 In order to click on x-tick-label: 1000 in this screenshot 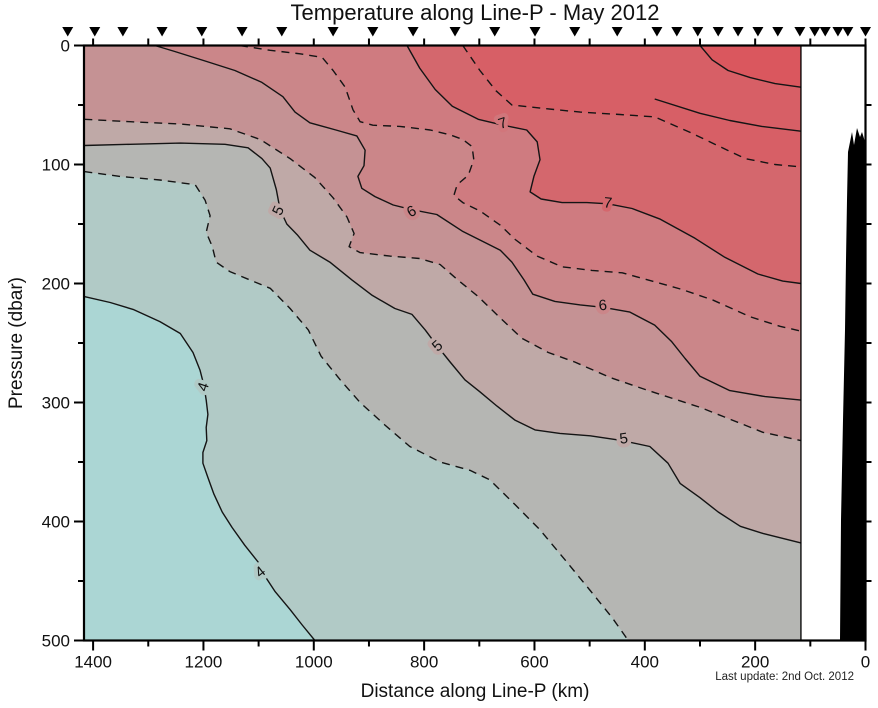, I will do `click(314, 662)`.